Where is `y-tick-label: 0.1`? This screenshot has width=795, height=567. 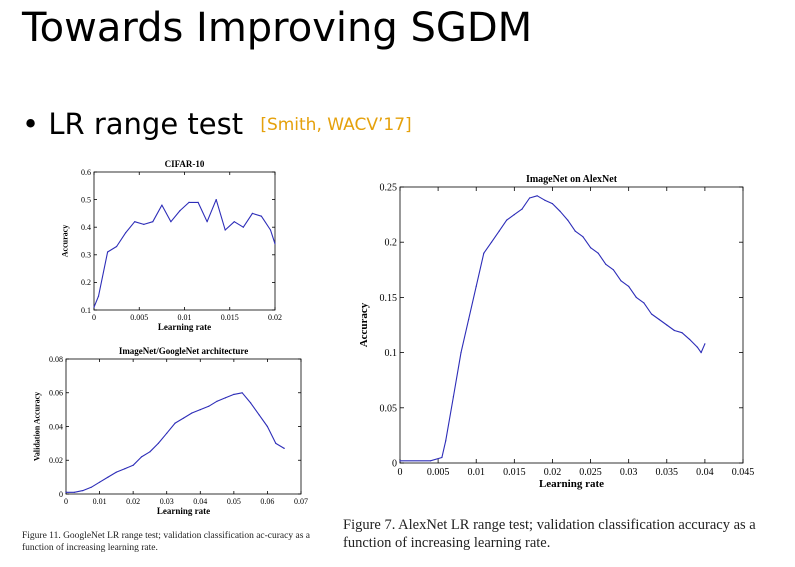 y-tick-label: 0.1 is located at coordinates (86, 310).